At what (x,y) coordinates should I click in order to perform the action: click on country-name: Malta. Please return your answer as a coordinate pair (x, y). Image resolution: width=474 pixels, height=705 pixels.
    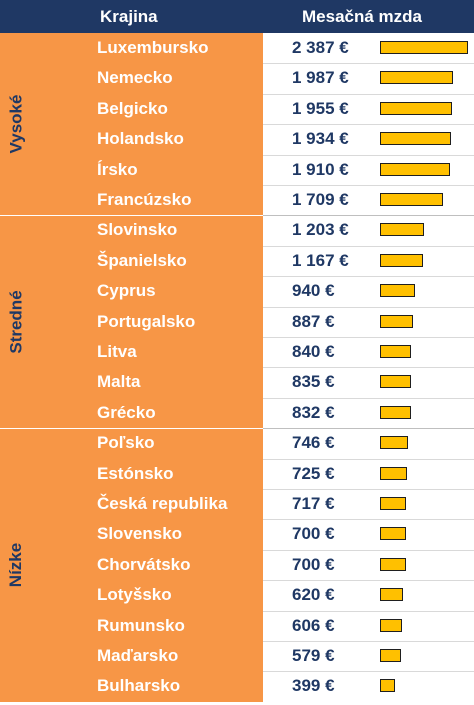
    Looking at the image, I should click on (119, 382).